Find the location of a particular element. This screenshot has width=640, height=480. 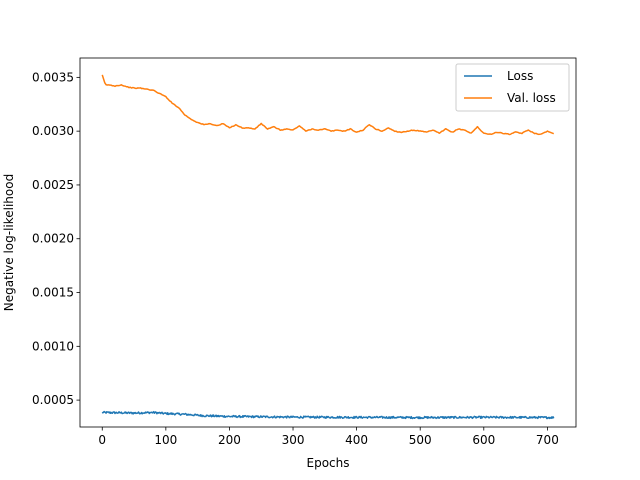

x-tick-label: 500 is located at coordinates (420, 440).